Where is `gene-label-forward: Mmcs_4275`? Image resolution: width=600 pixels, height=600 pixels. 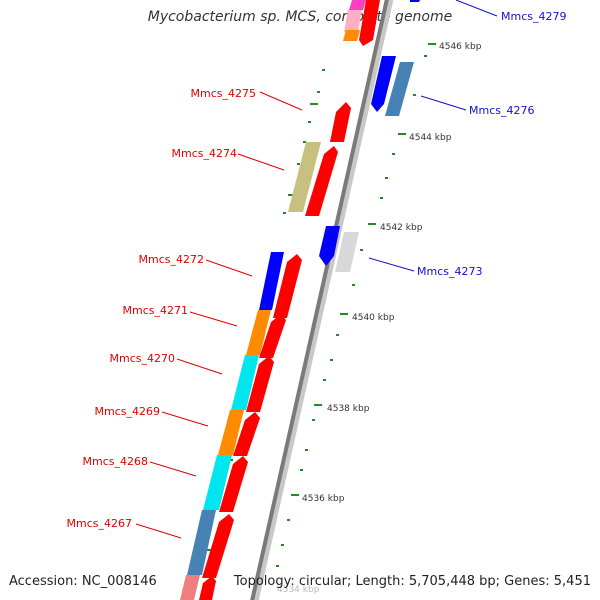
gene-label-forward: Mmcs_4275 is located at coordinates (223, 93).